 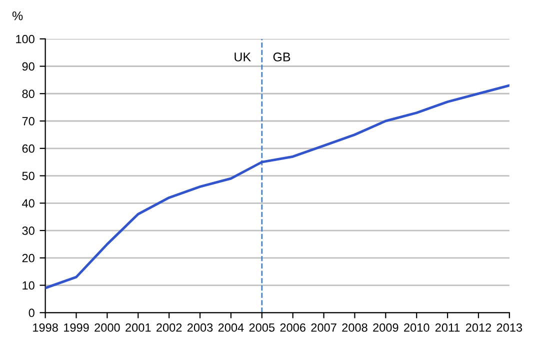 I want to click on y-tick-label: 100, so click(x=25, y=39).